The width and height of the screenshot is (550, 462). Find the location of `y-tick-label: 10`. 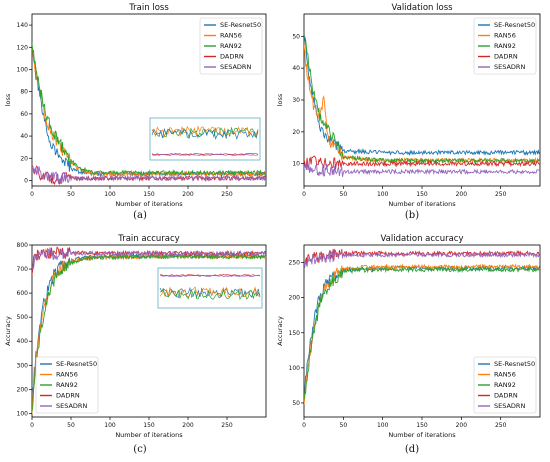

y-tick-label: 10 is located at coordinates (296, 164).